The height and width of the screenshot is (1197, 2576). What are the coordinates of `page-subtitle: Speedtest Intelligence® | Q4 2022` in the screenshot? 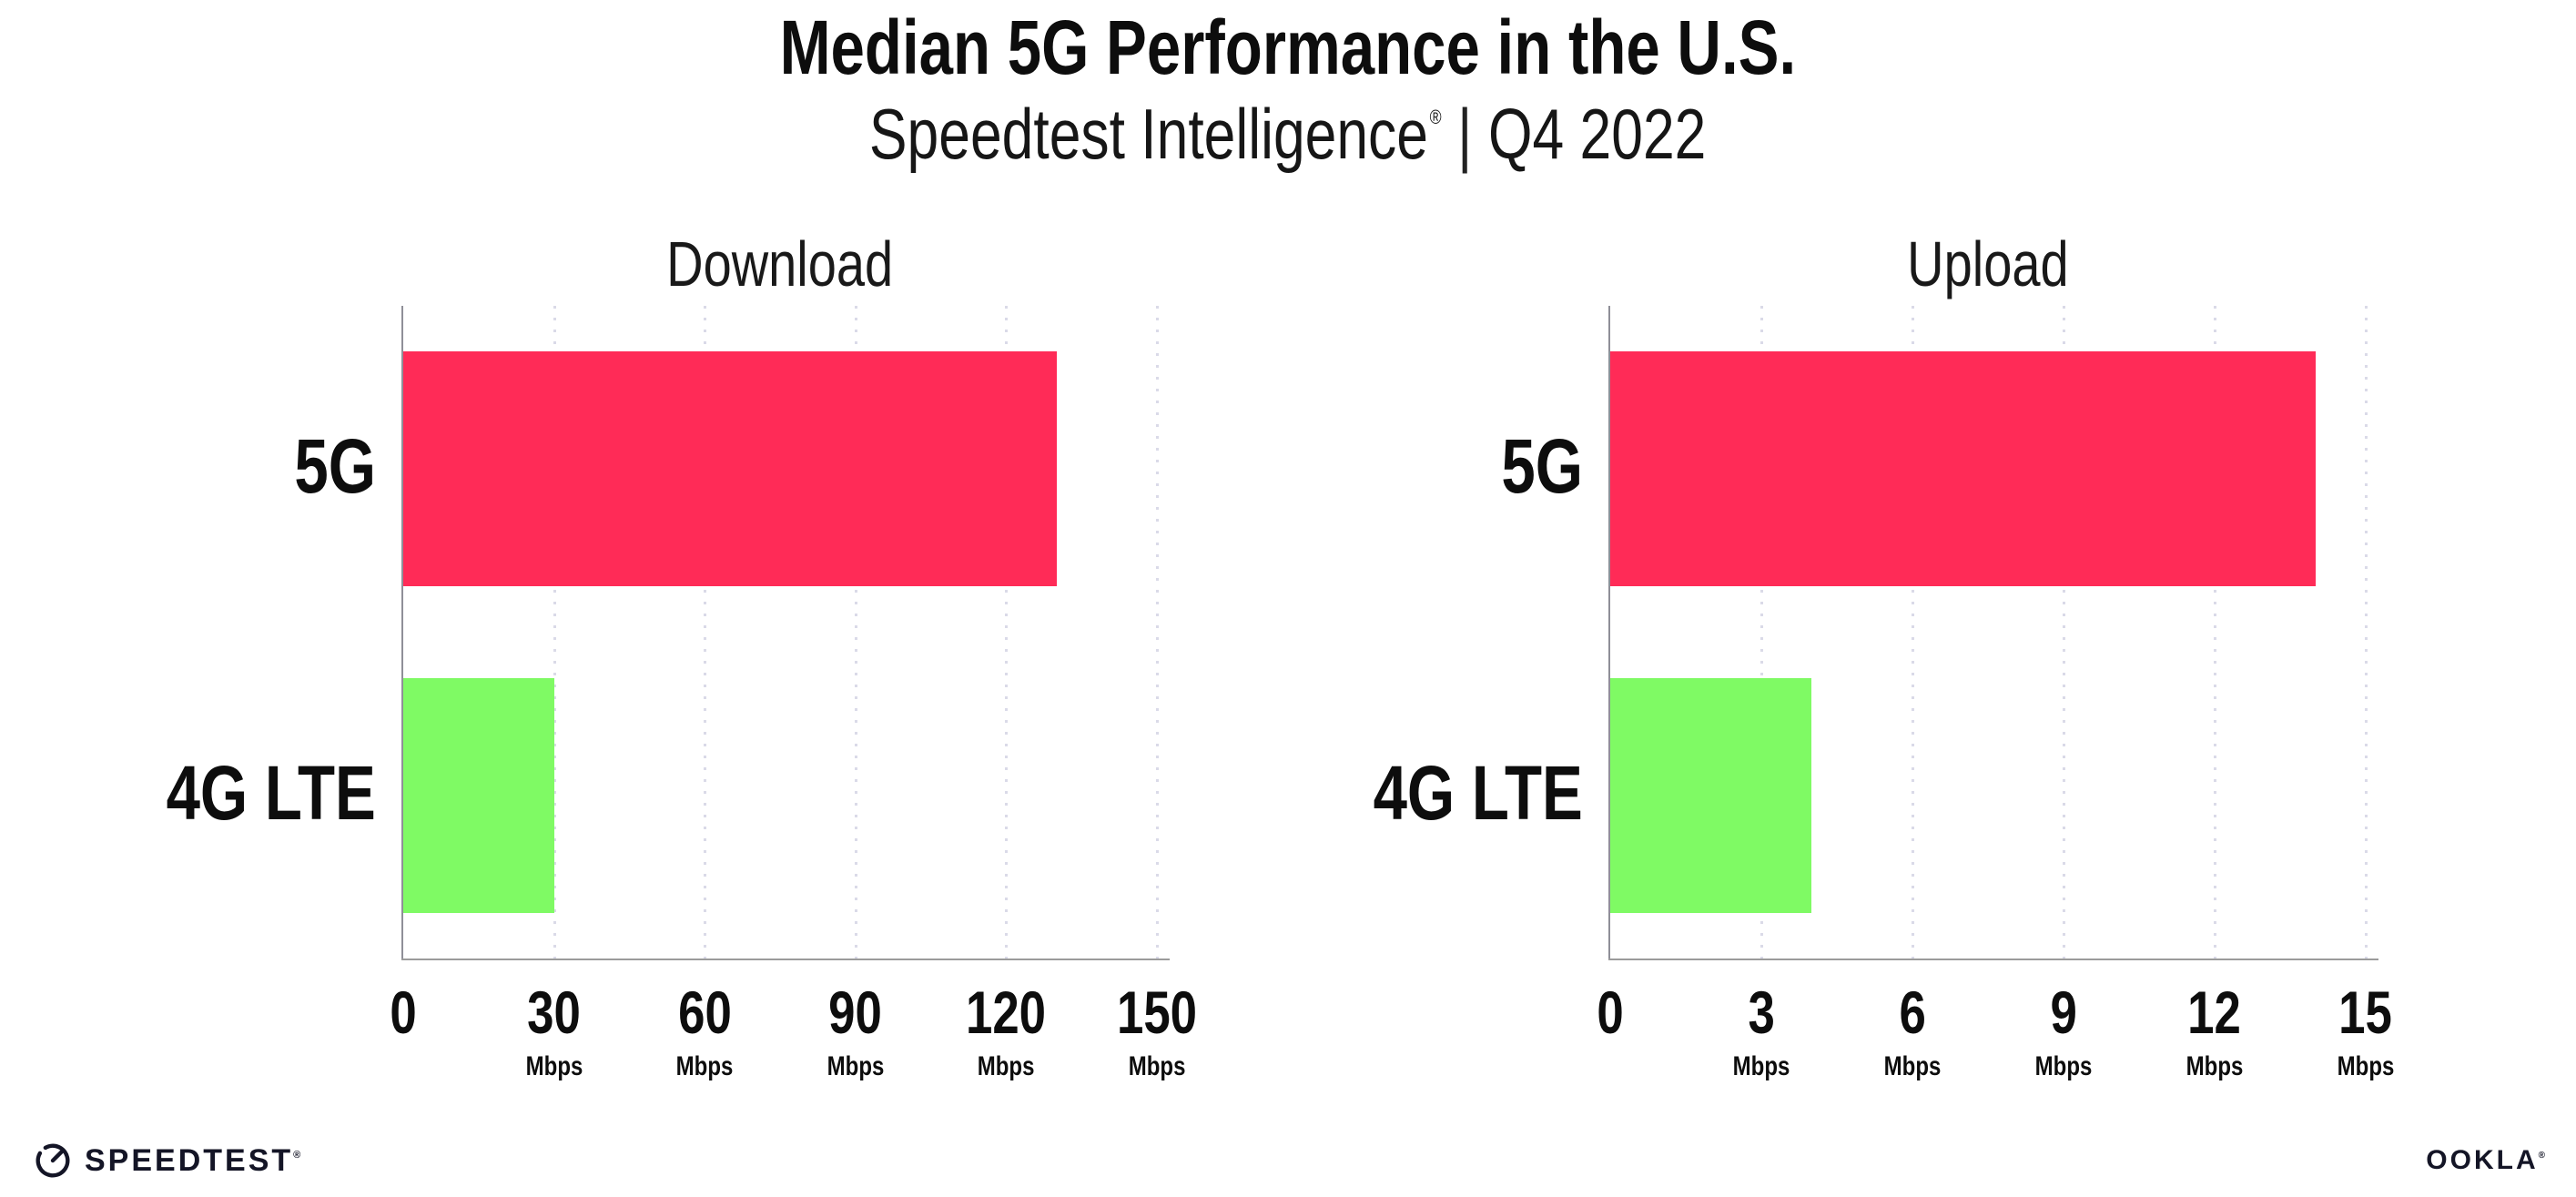 It's located at (1288, 134).